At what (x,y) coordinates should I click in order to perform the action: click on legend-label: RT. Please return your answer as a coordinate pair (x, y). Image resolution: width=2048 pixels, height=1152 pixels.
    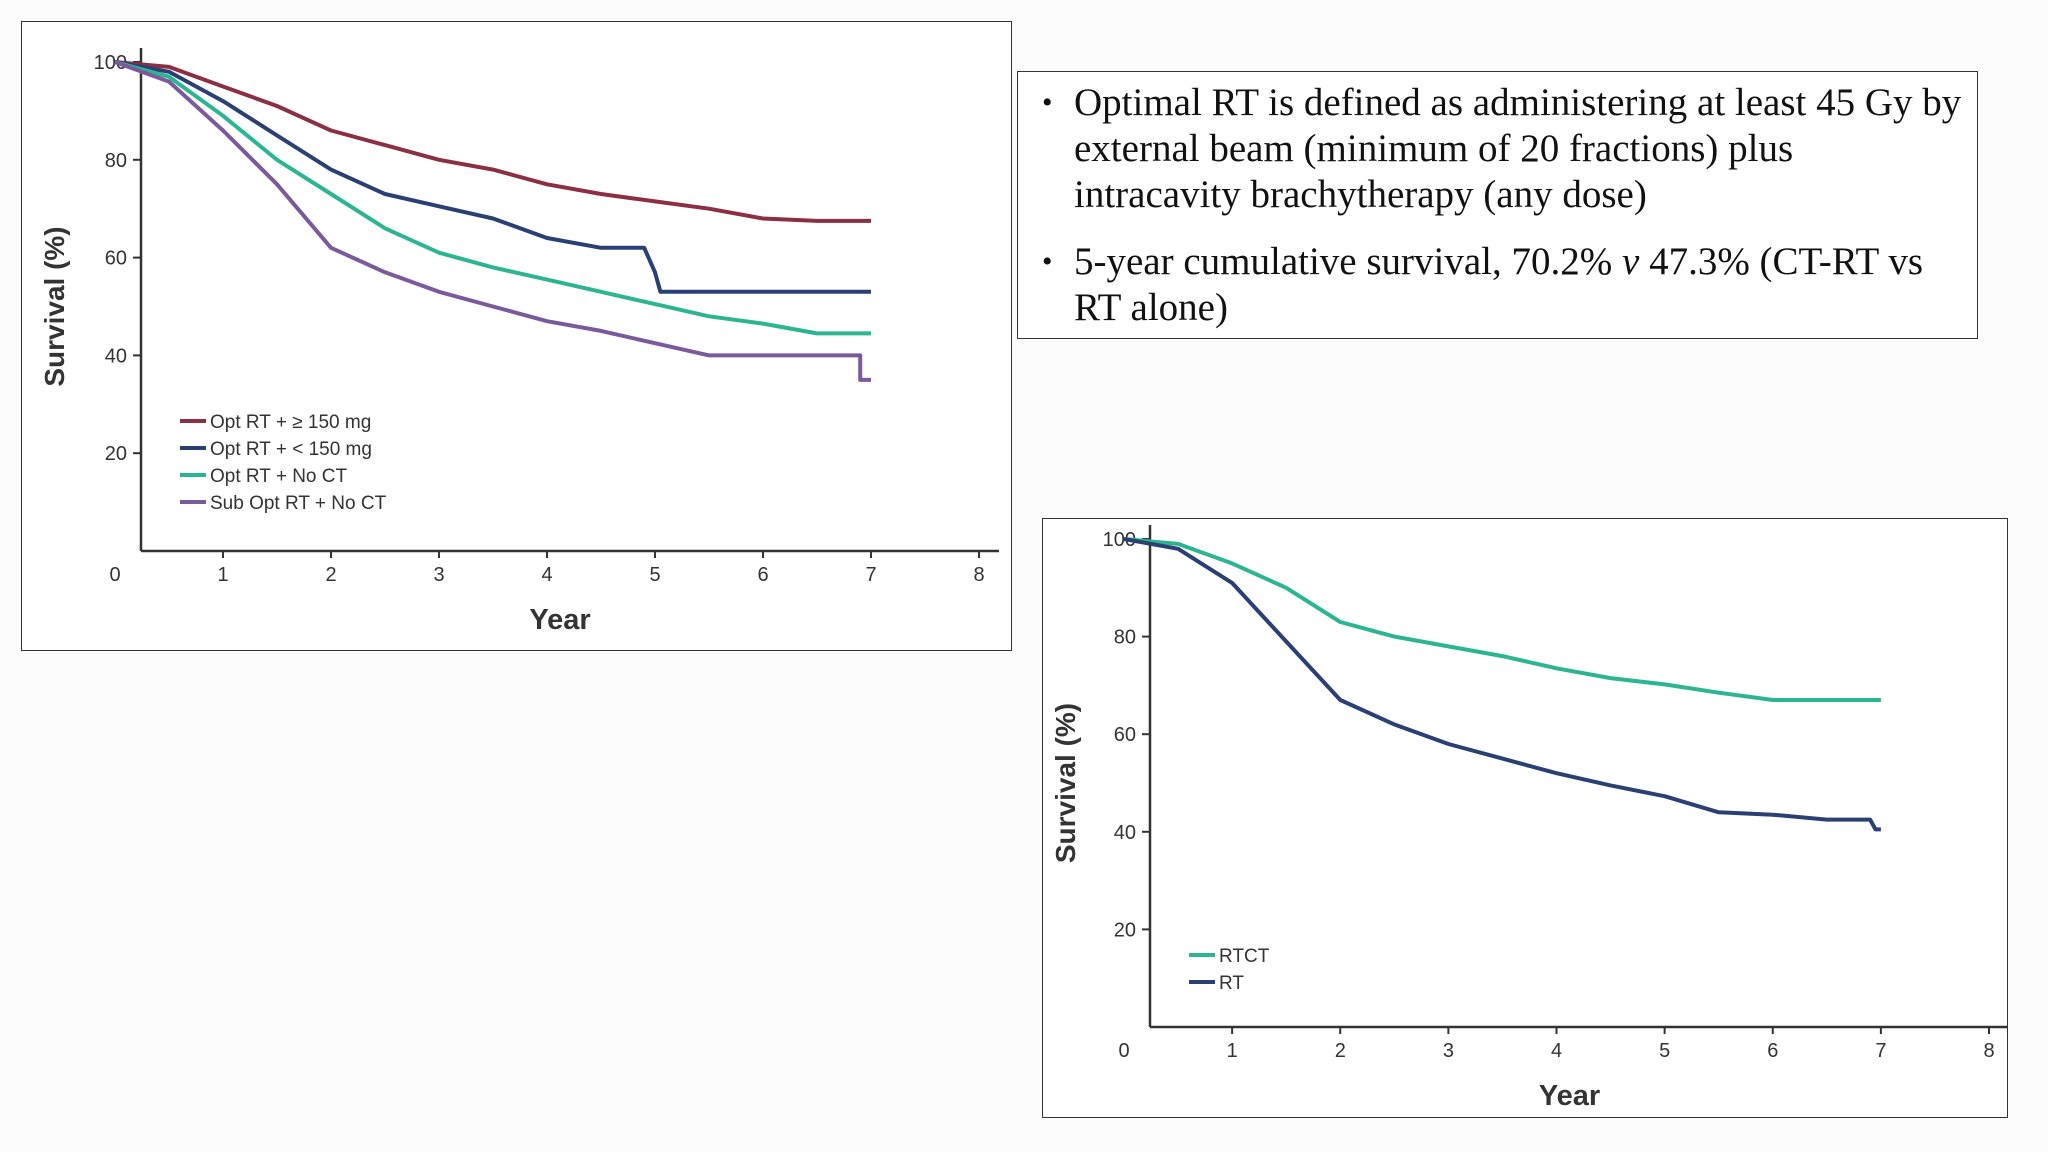
    Looking at the image, I should click on (1231, 983).